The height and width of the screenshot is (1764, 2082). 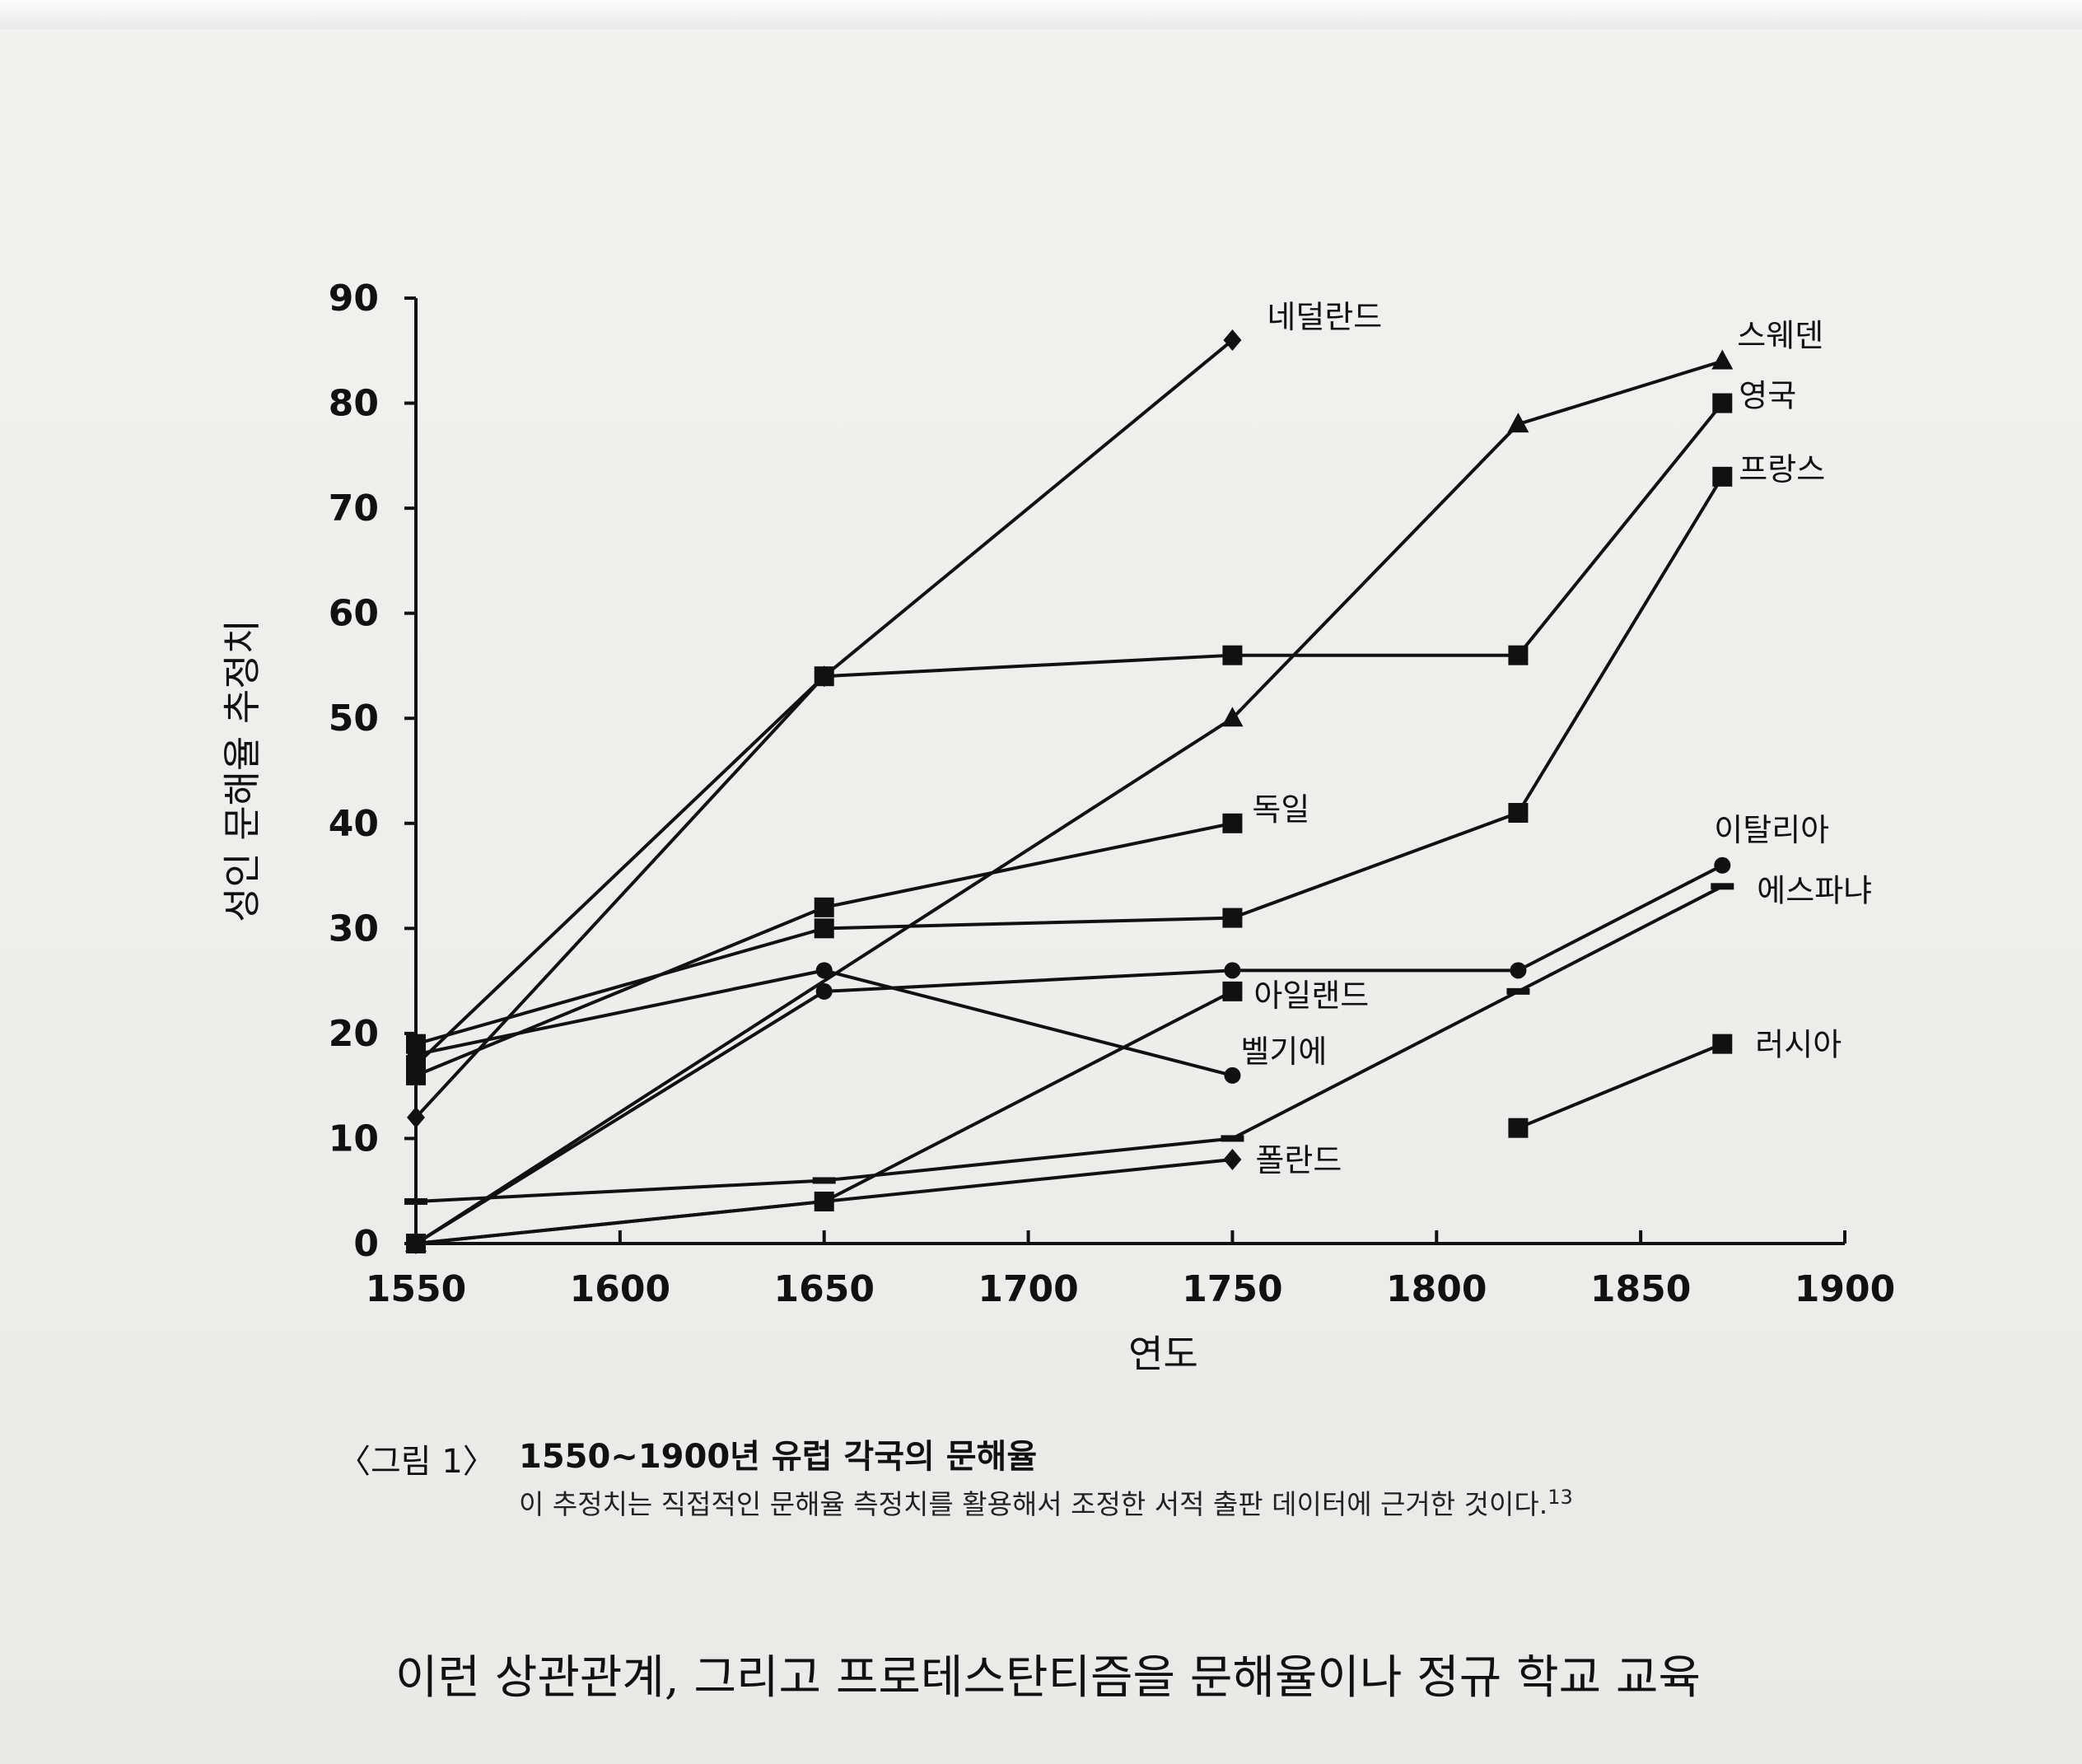 What do you see at coordinates (1028, 1289) in the screenshot?
I see `x-tick-label: 1700` at bounding box center [1028, 1289].